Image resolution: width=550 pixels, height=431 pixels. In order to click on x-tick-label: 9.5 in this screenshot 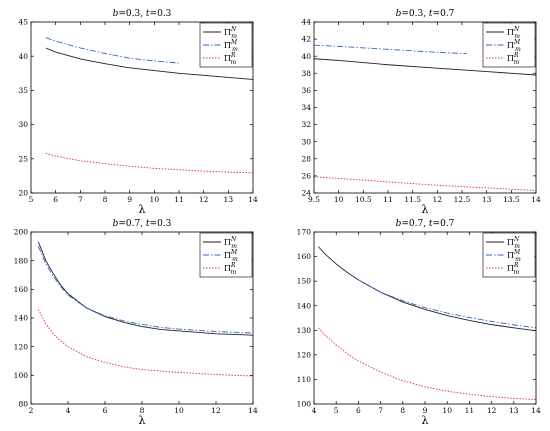, I will do `click(314, 199)`.